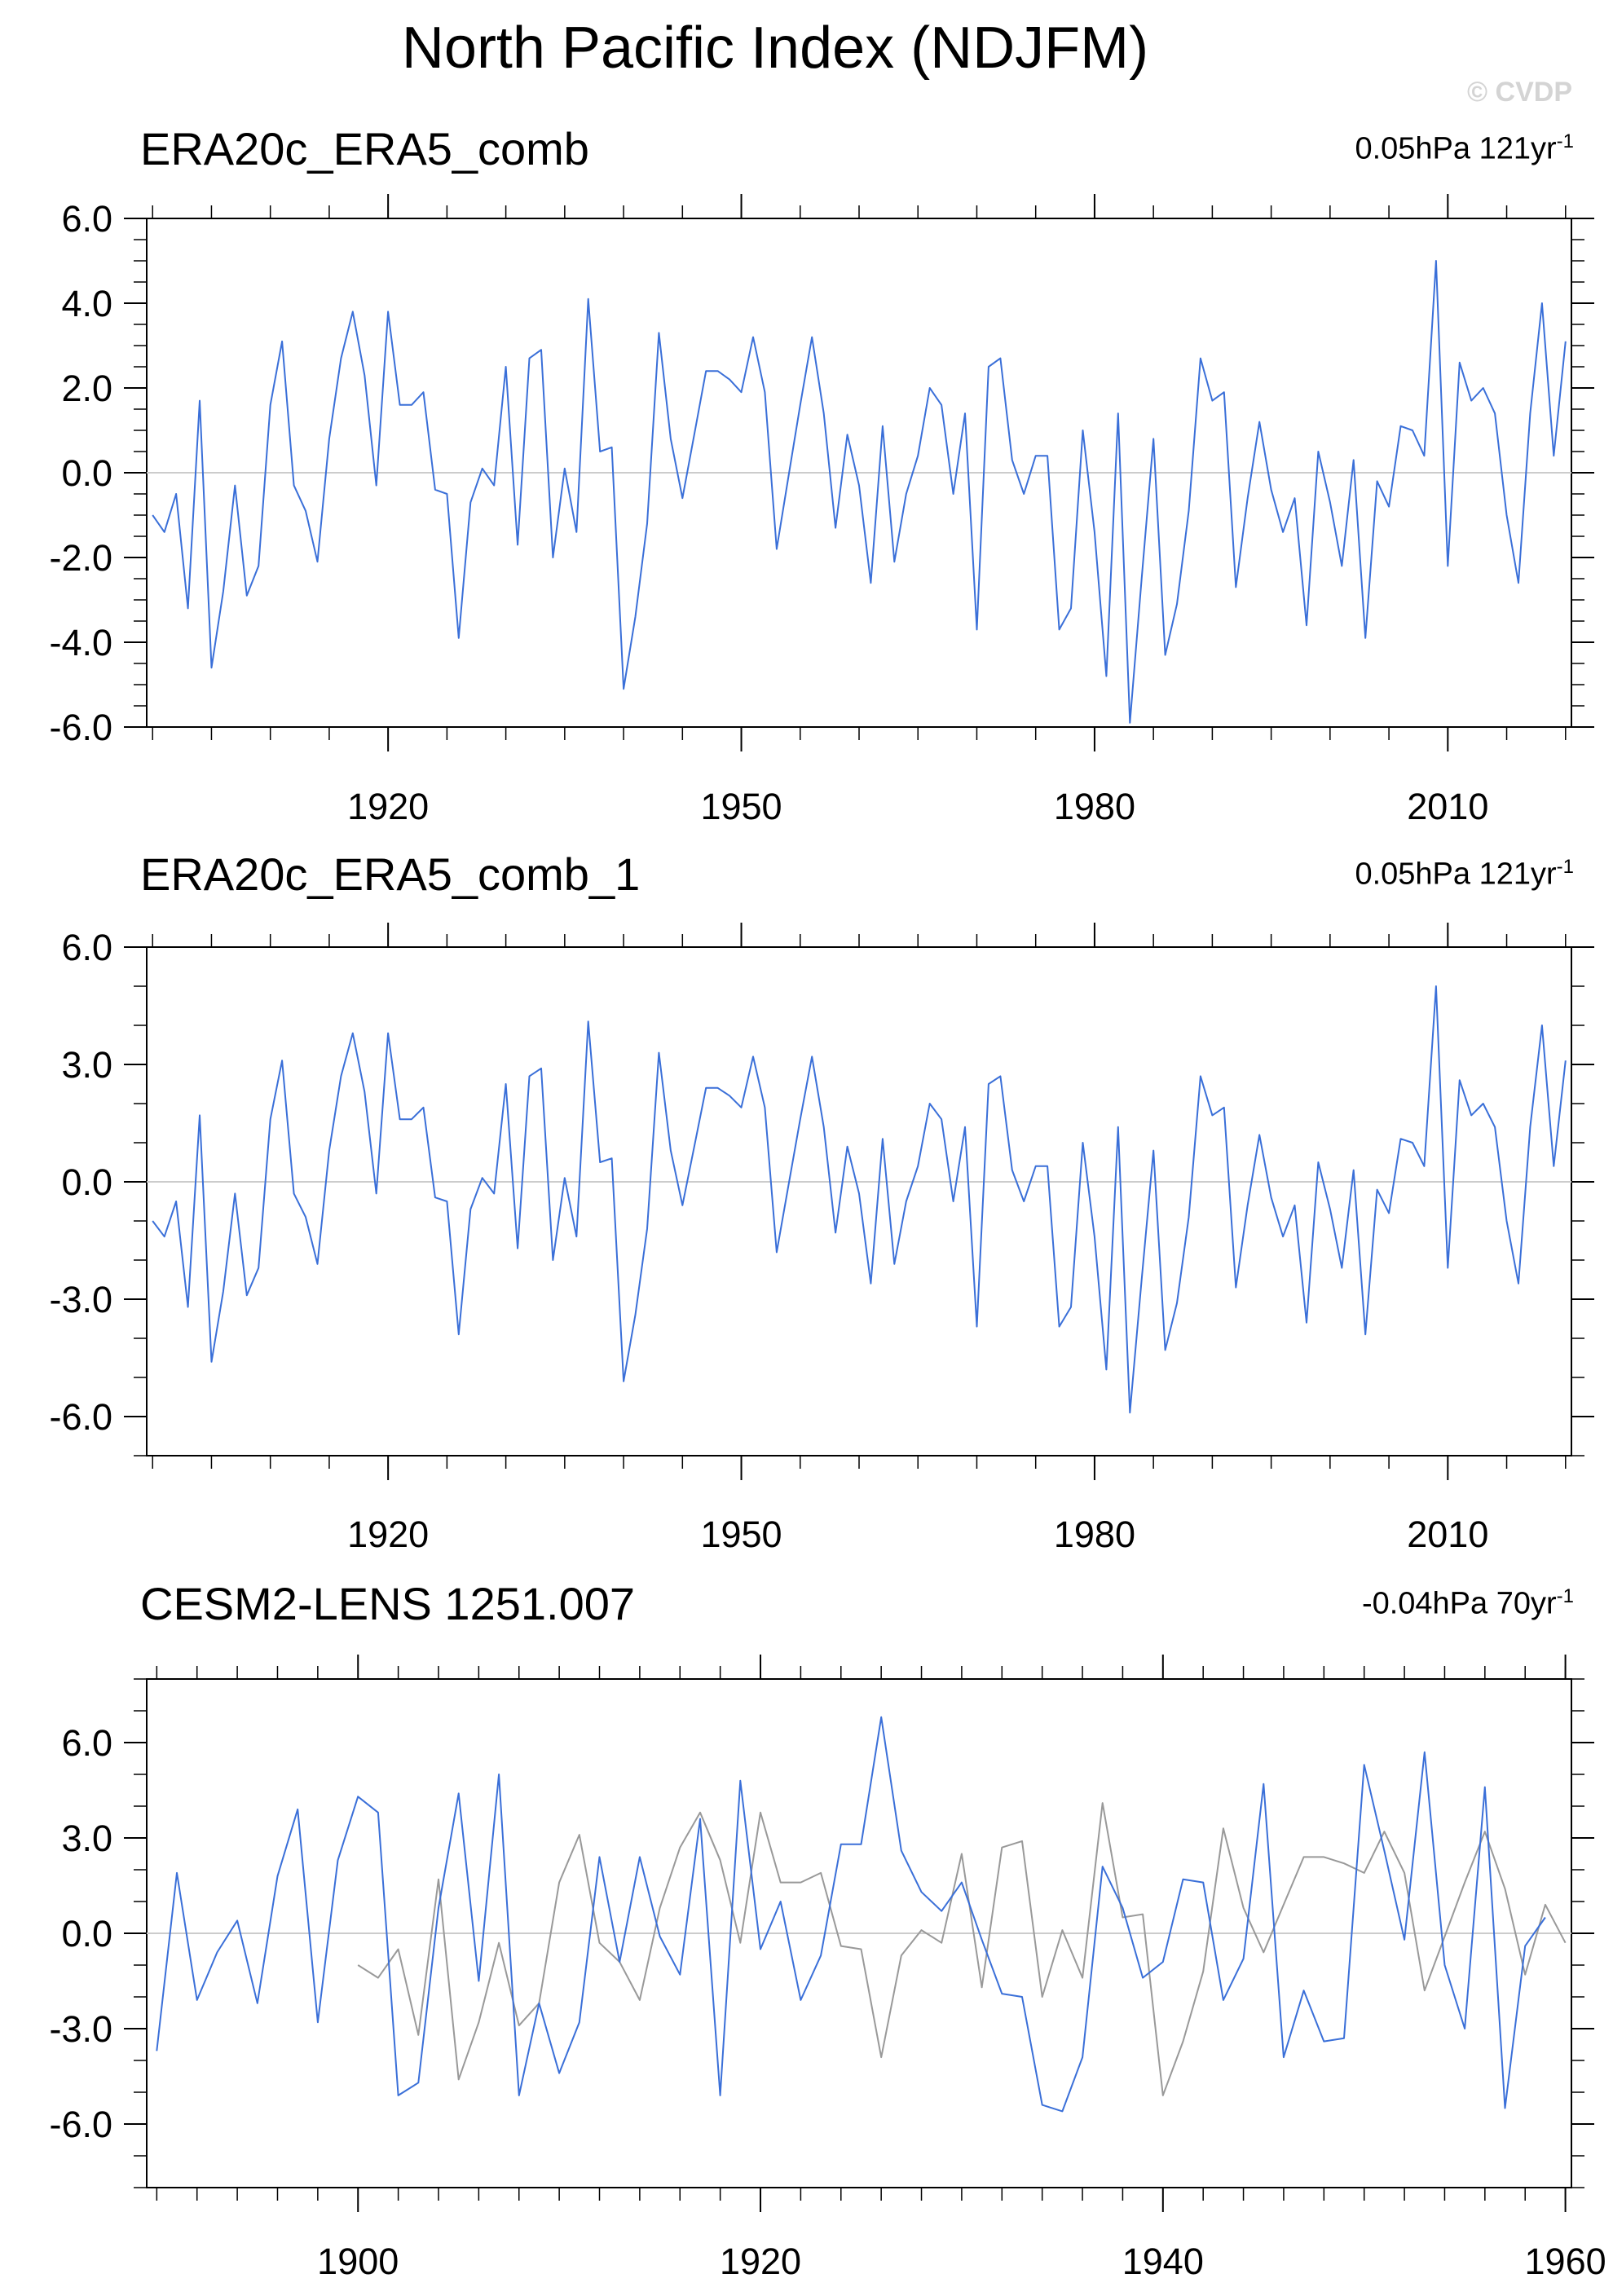 This screenshot has height=2296, width=1613. I want to click on cvdp-watermark: © CVDP, so click(1519, 92).